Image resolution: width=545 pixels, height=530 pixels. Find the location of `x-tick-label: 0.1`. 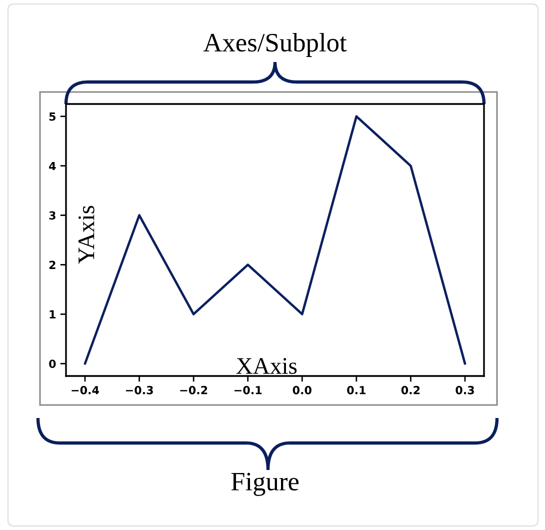

x-tick-label: 0.1 is located at coordinates (356, 390).